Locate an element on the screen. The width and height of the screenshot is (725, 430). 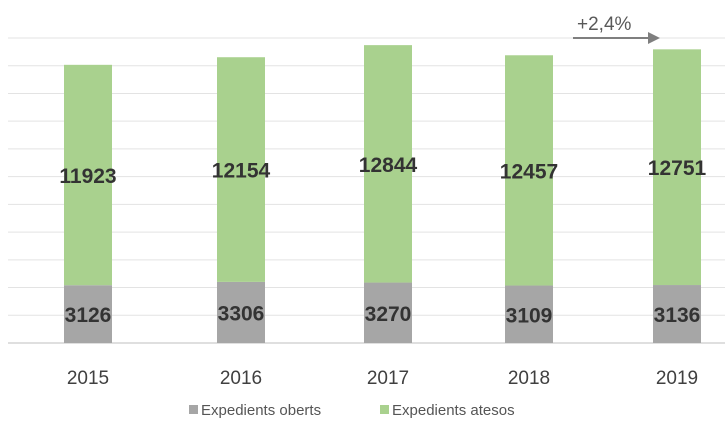
bar-expedients-oberts-2016 is located at coordinates (241, 312).